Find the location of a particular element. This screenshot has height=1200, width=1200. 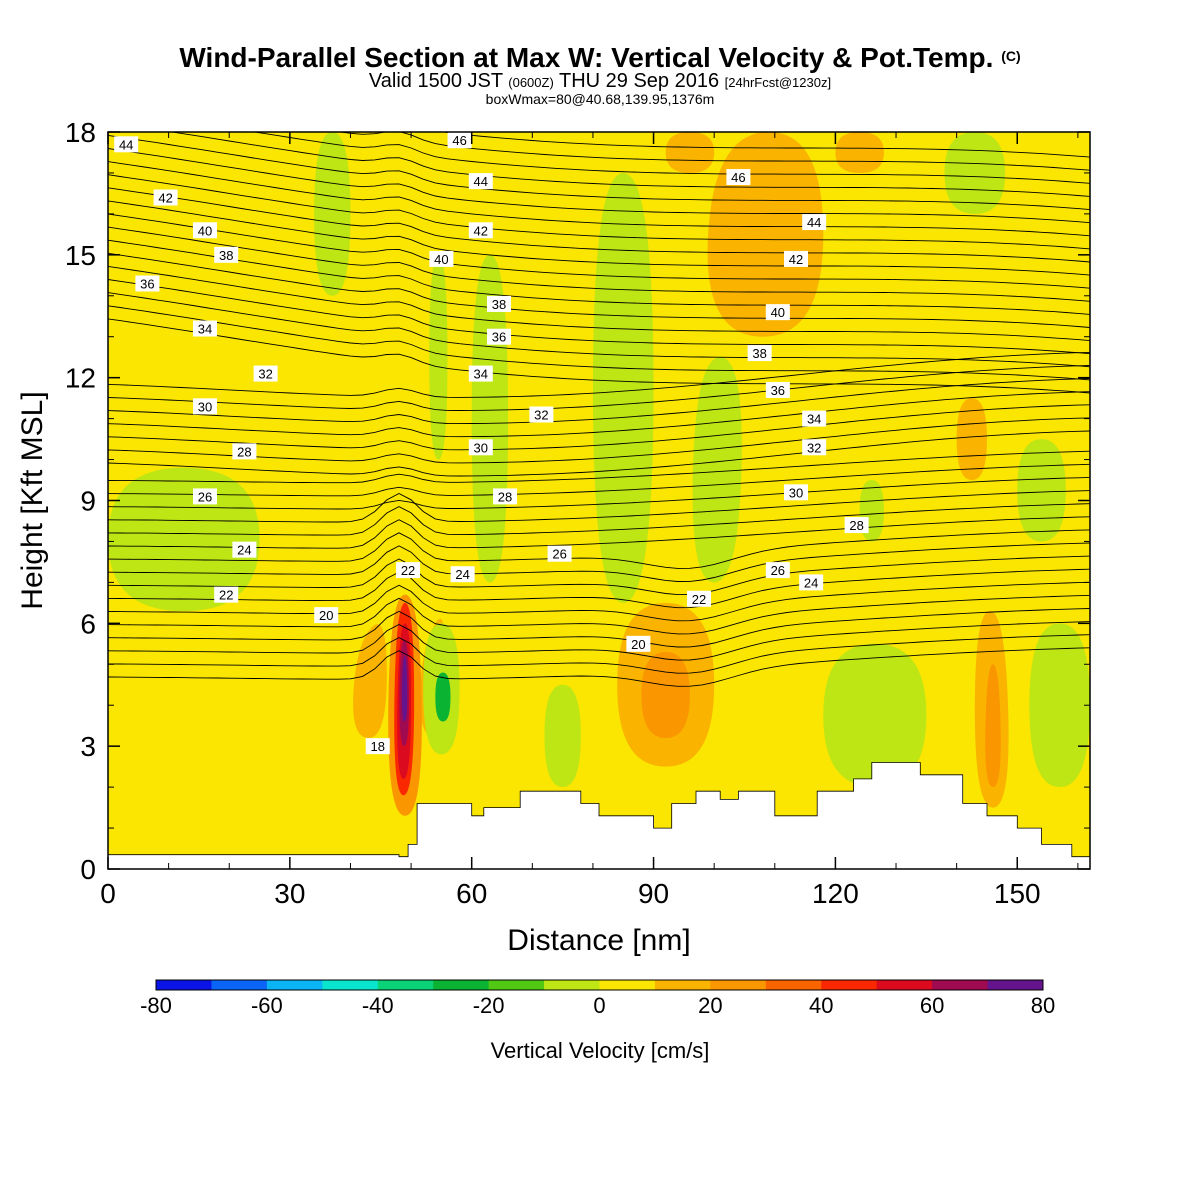

theta-label-28: 22 is located at coordinates (699, 599).